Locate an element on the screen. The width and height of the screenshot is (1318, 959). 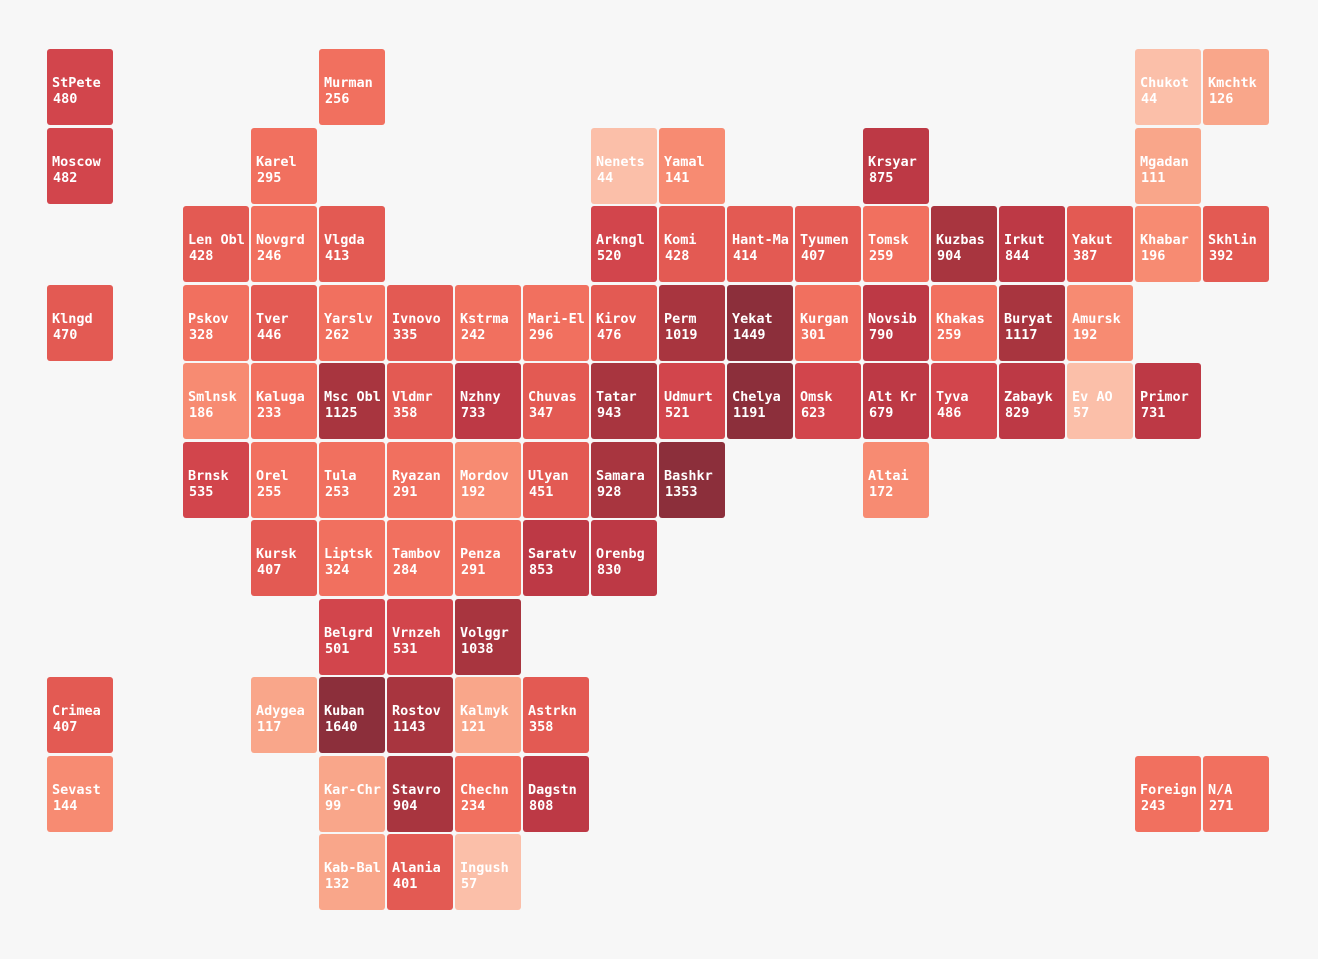
region-tile-kurgan: Kurgan 301 is located at coordinates (828, 323).